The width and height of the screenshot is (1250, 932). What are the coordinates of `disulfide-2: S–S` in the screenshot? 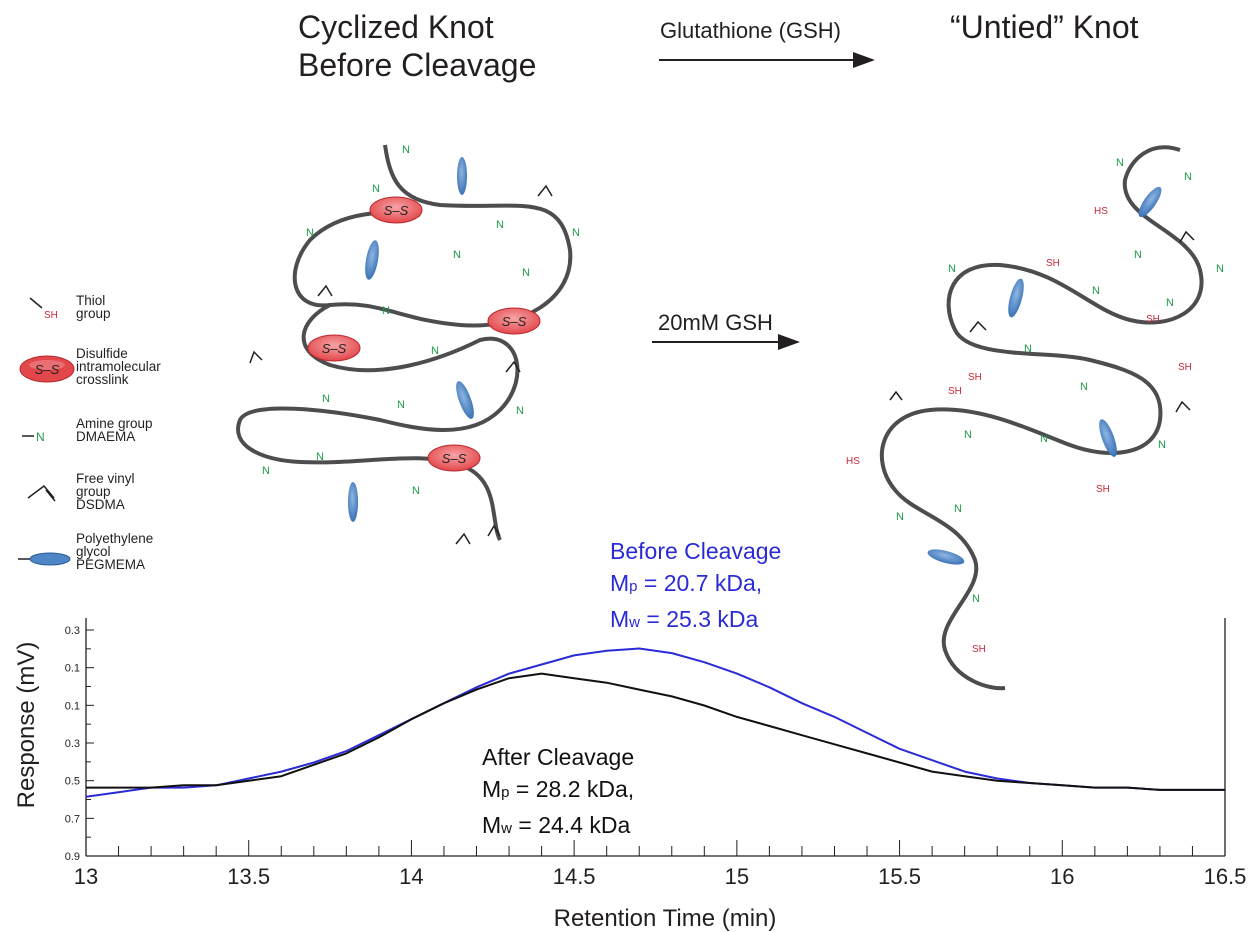 It's located at (514, 321).